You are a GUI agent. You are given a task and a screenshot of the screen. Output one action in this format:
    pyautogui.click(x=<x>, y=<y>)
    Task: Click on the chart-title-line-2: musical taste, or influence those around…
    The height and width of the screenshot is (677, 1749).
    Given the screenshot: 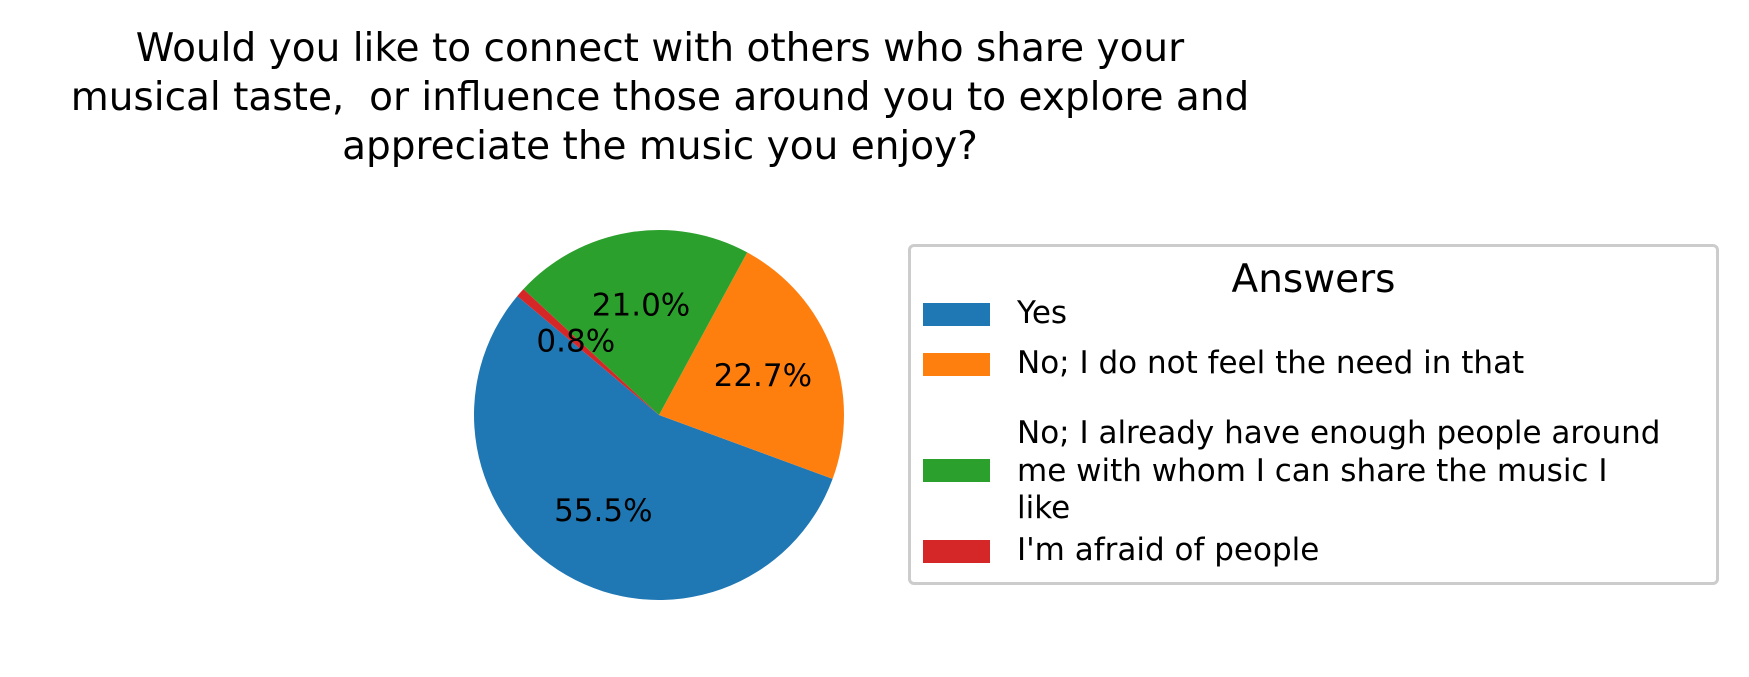 What is the action you would take?
    pyautogui.click(x=660, y=97)
    